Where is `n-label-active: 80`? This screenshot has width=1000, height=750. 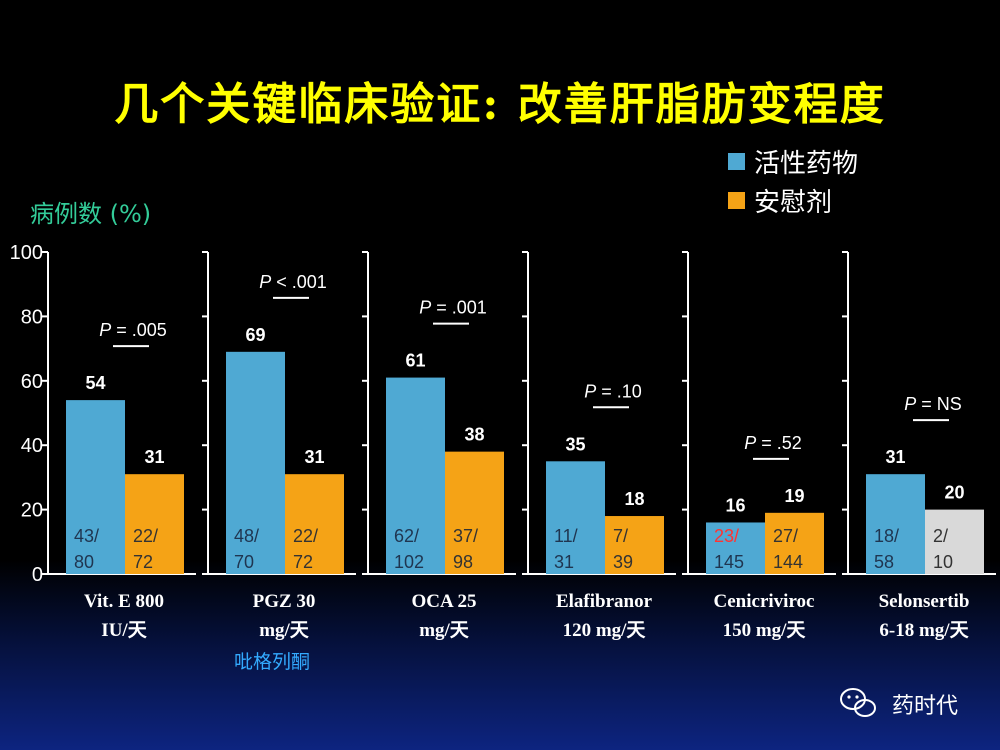
n-label-active: 80 is located at coordinates (84, 562).